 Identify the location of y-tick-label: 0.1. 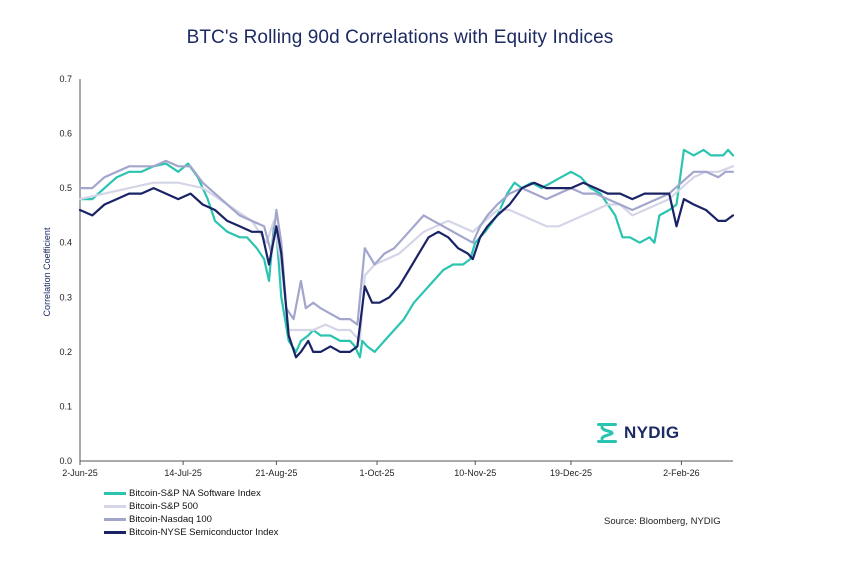
(65, 406).